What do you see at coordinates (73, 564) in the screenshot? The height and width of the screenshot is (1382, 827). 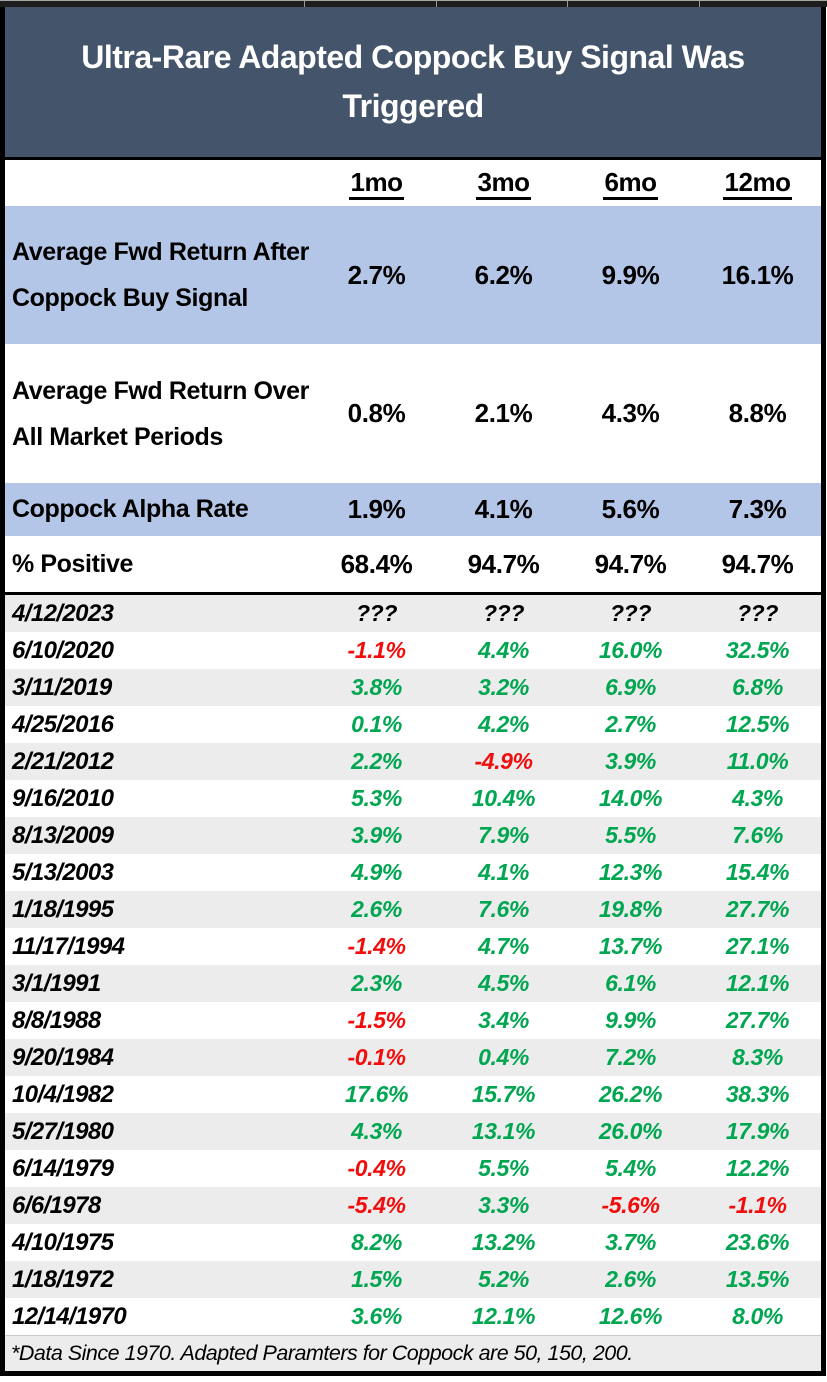 I see `row-label: % Positive` at bounding box center [73, 564].